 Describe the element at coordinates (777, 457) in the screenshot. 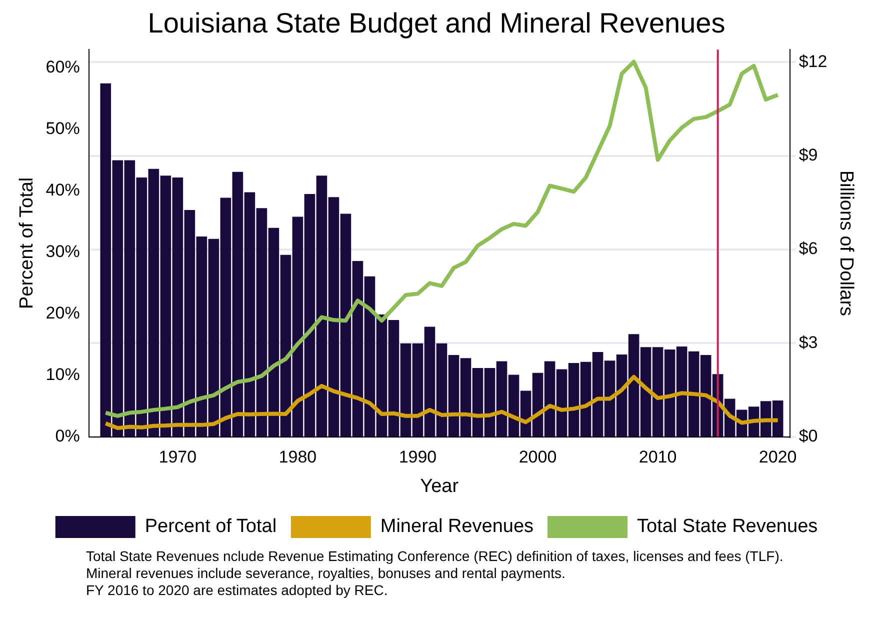

I see `x-tick-label: 2020` at that location.